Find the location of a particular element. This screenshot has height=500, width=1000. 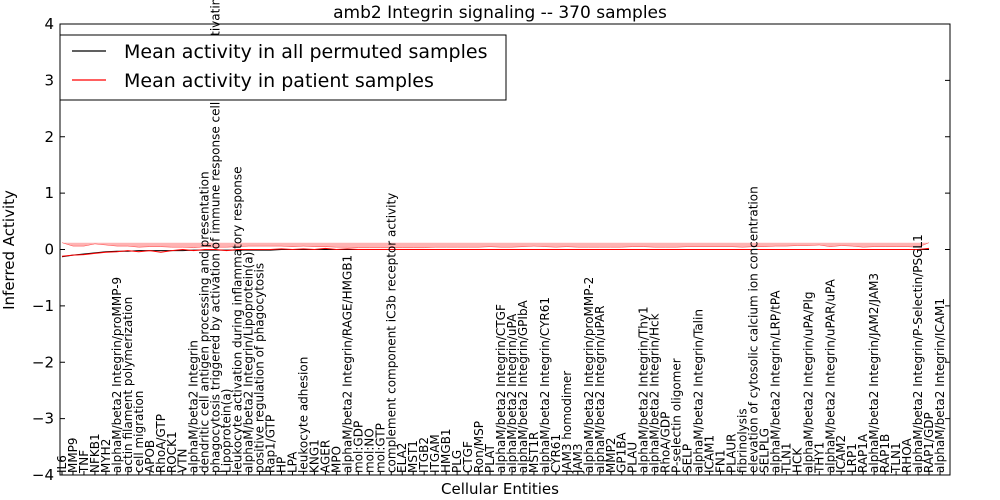

entity-label: positive regulation of phagocytosis is located at coordinates (260, 368).